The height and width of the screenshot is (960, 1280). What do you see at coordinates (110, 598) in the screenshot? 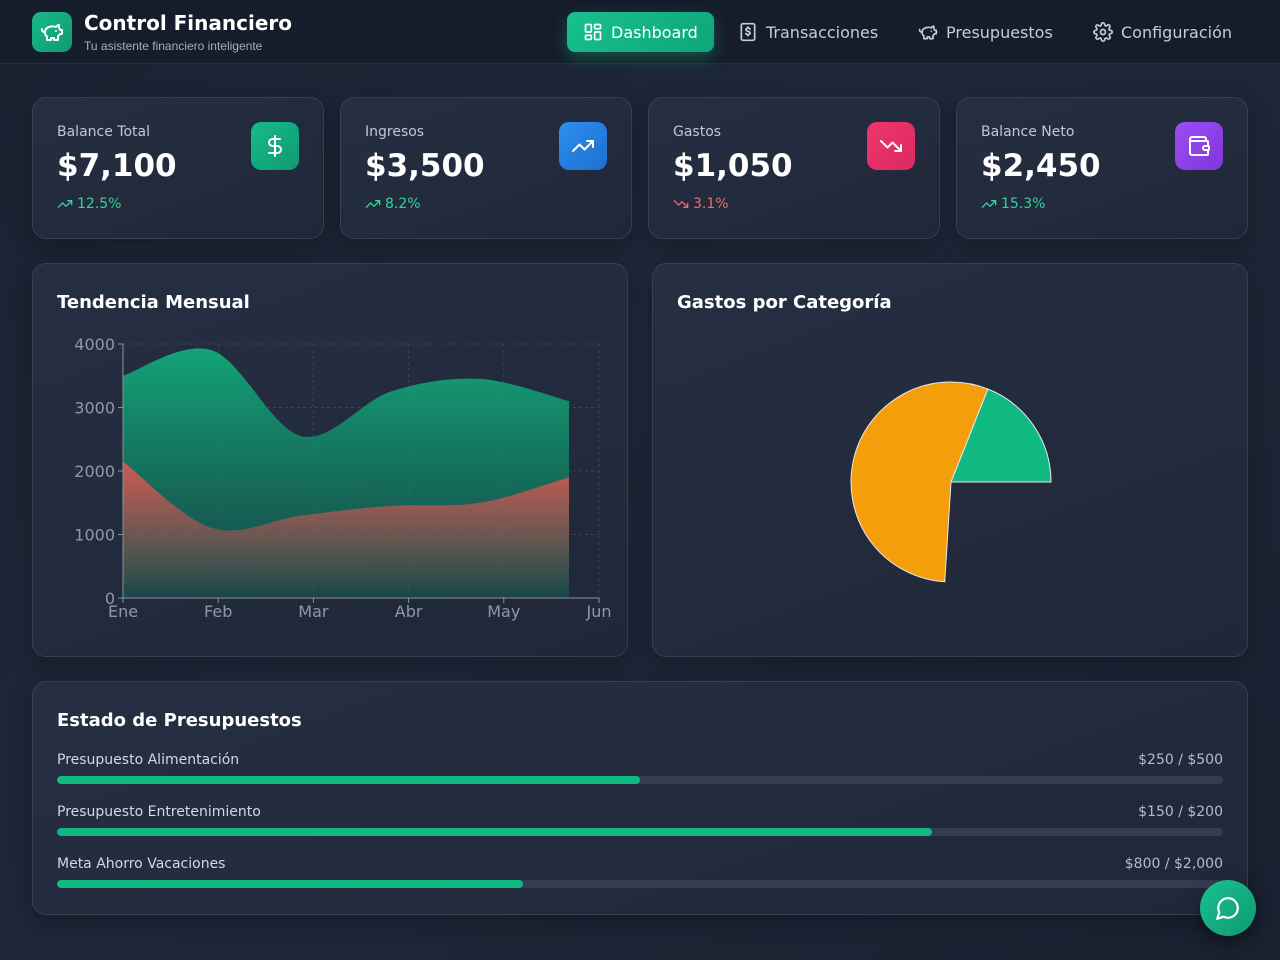
I see `y-tick-label: 0` at bounding box center [110, 598].